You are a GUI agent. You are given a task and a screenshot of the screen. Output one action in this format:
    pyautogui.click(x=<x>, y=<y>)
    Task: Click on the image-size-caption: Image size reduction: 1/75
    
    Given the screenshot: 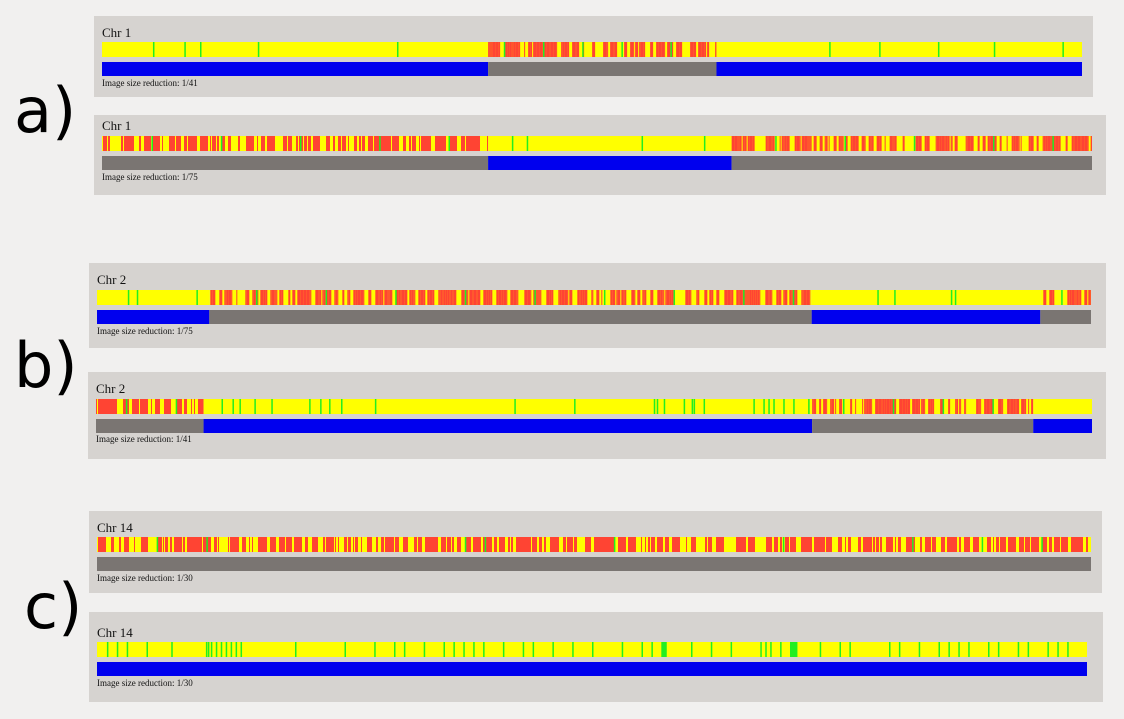 What is the action you would take?
    pyautogui.click(x=150, y=177)
    